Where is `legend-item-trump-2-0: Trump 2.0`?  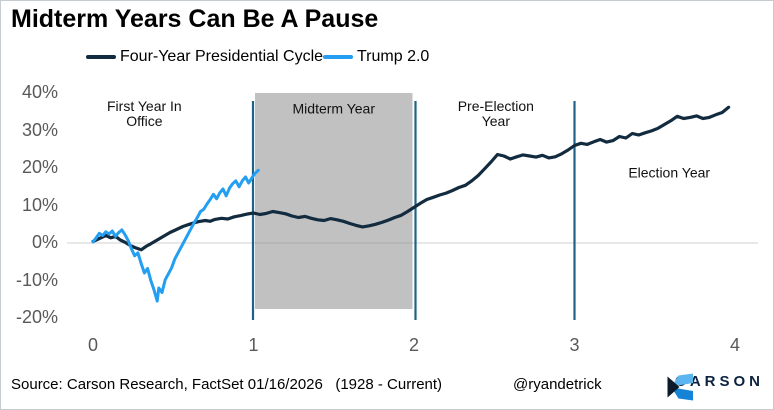 legend-item-trump-2-0: Trump 2.0 is located at coordinates (376, 57).